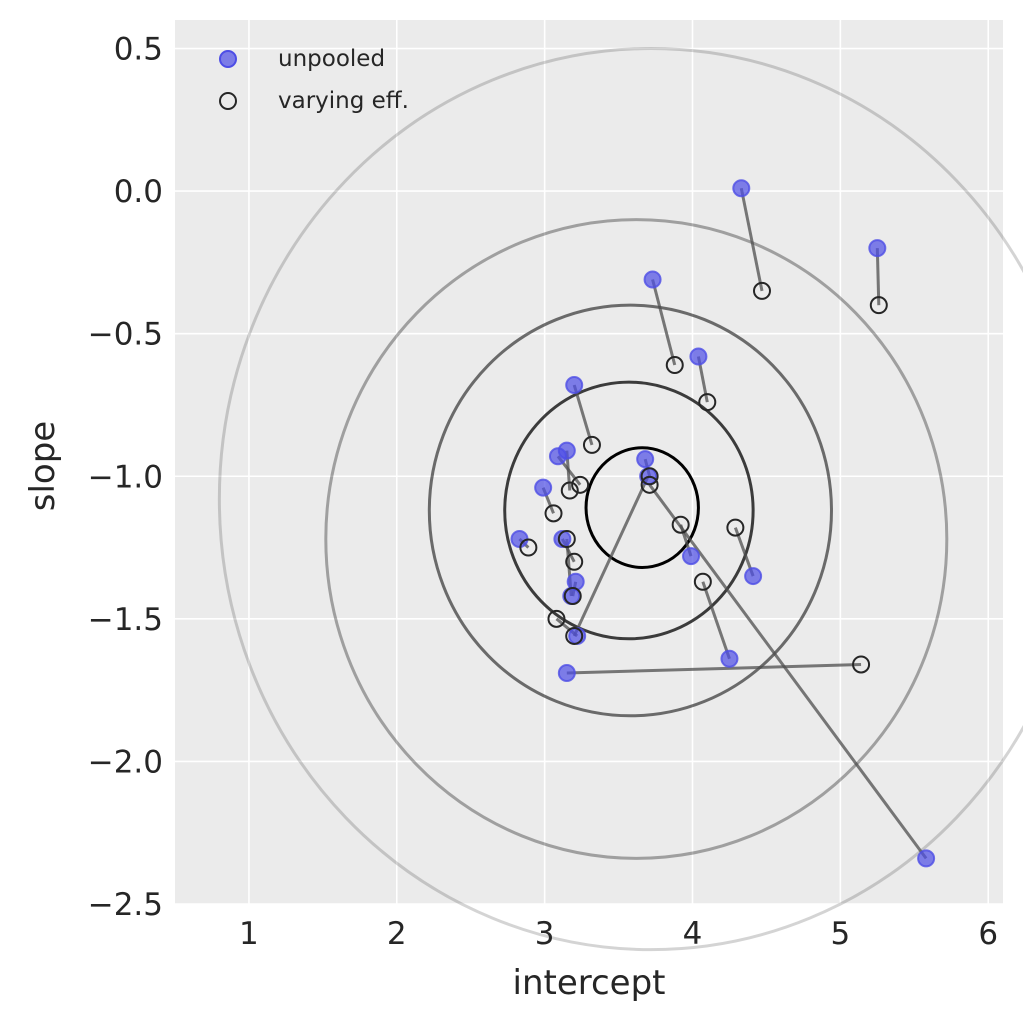  I want to click on y-tick-label-0: 0.5, so click(138, 50).